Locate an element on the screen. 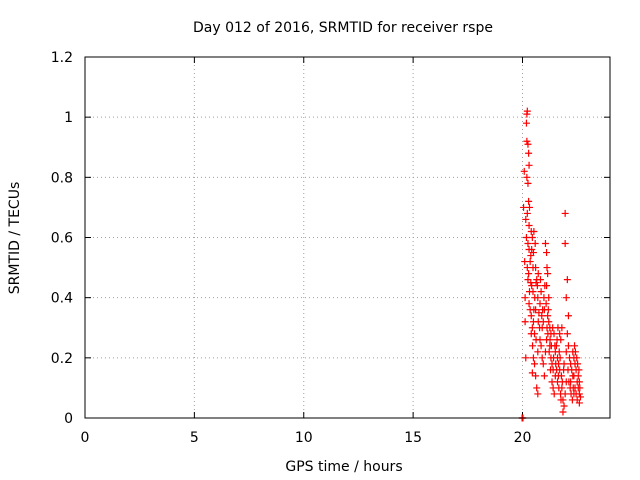  y-tick-label: 0.4 is located at coordinates (62, 299).